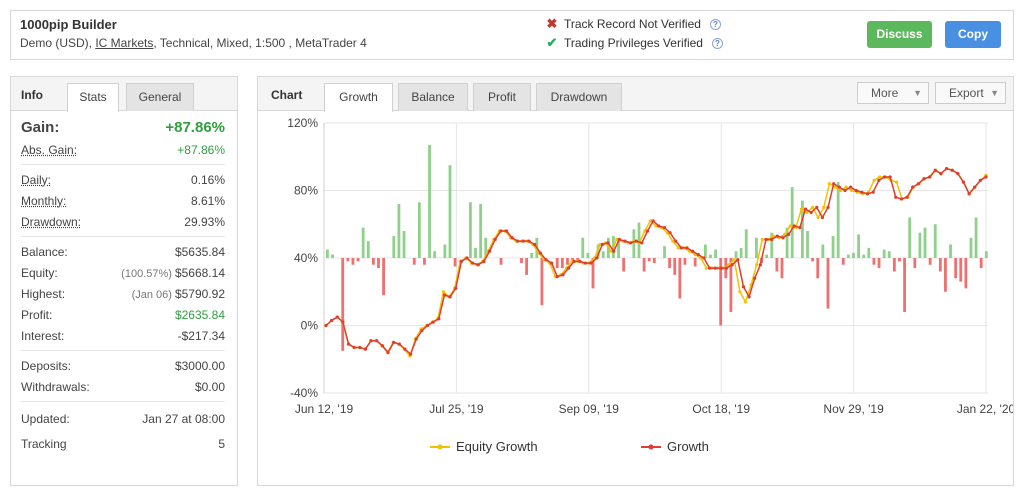 Image resolution: width=1024 pixels, height=494 pixels. Describe the element at coordinates (970, 93) in the screenshot. I see `export-dropdown: Export ▼` at that location.